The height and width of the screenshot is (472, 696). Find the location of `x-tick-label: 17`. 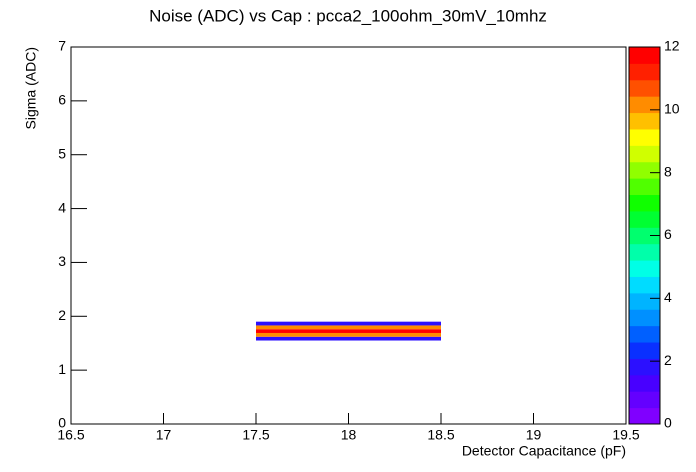

x-tick-label: 17 is located at coordinates (164, 435).